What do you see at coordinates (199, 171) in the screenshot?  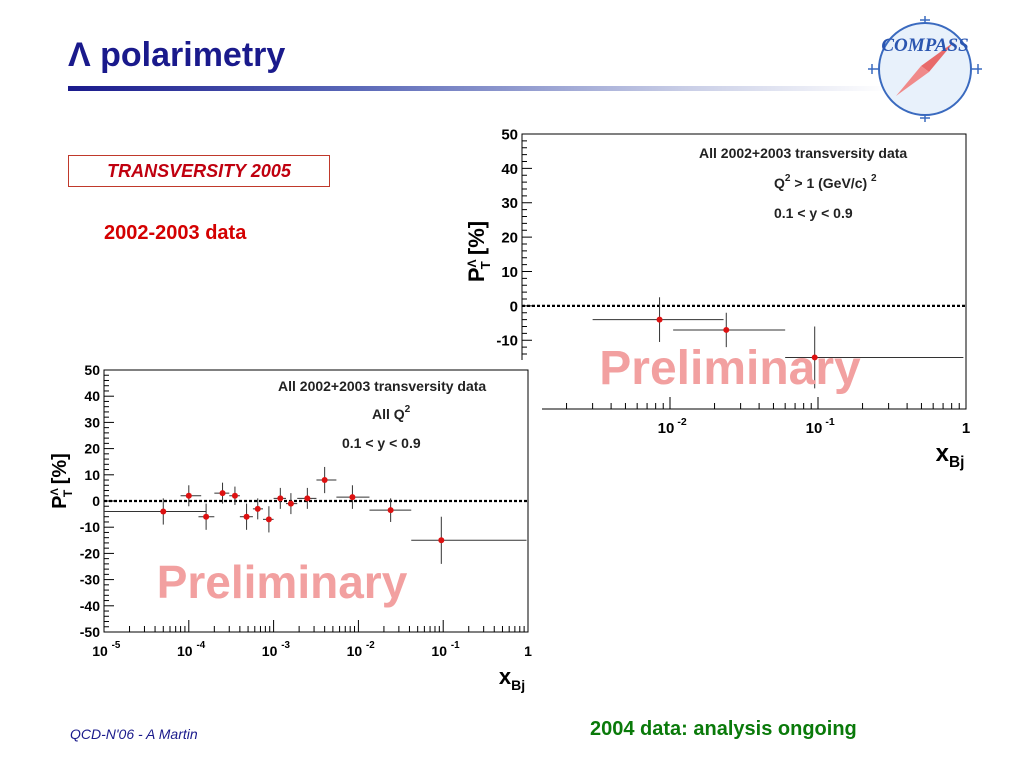 I see `conference-tag: TRANSVERSITY 2005` at bounding box center [199, 171].